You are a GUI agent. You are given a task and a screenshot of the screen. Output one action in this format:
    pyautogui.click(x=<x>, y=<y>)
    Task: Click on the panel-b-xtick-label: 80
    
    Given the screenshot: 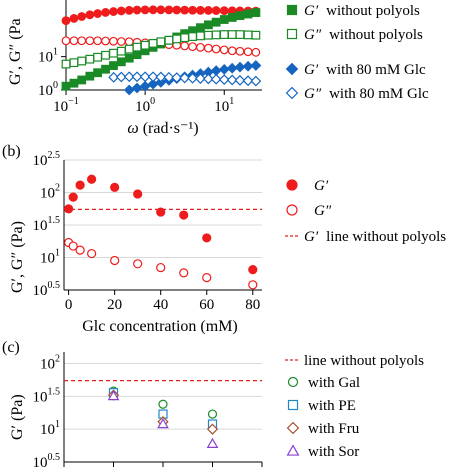 What is the action you would take?
    pyautogui.click(x=252, y=305)
    